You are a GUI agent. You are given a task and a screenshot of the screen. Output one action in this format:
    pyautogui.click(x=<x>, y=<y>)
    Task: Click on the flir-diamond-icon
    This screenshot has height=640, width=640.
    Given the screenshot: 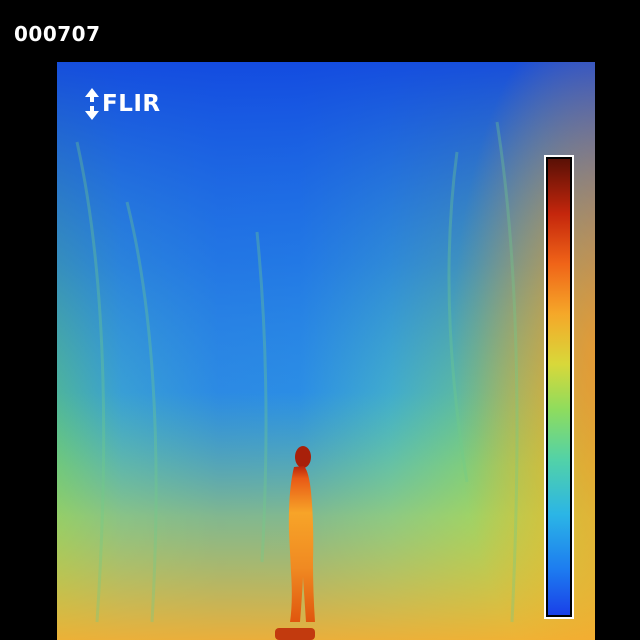 What is the action you would take?
    pyautogui.click(x=92, y=104)
    